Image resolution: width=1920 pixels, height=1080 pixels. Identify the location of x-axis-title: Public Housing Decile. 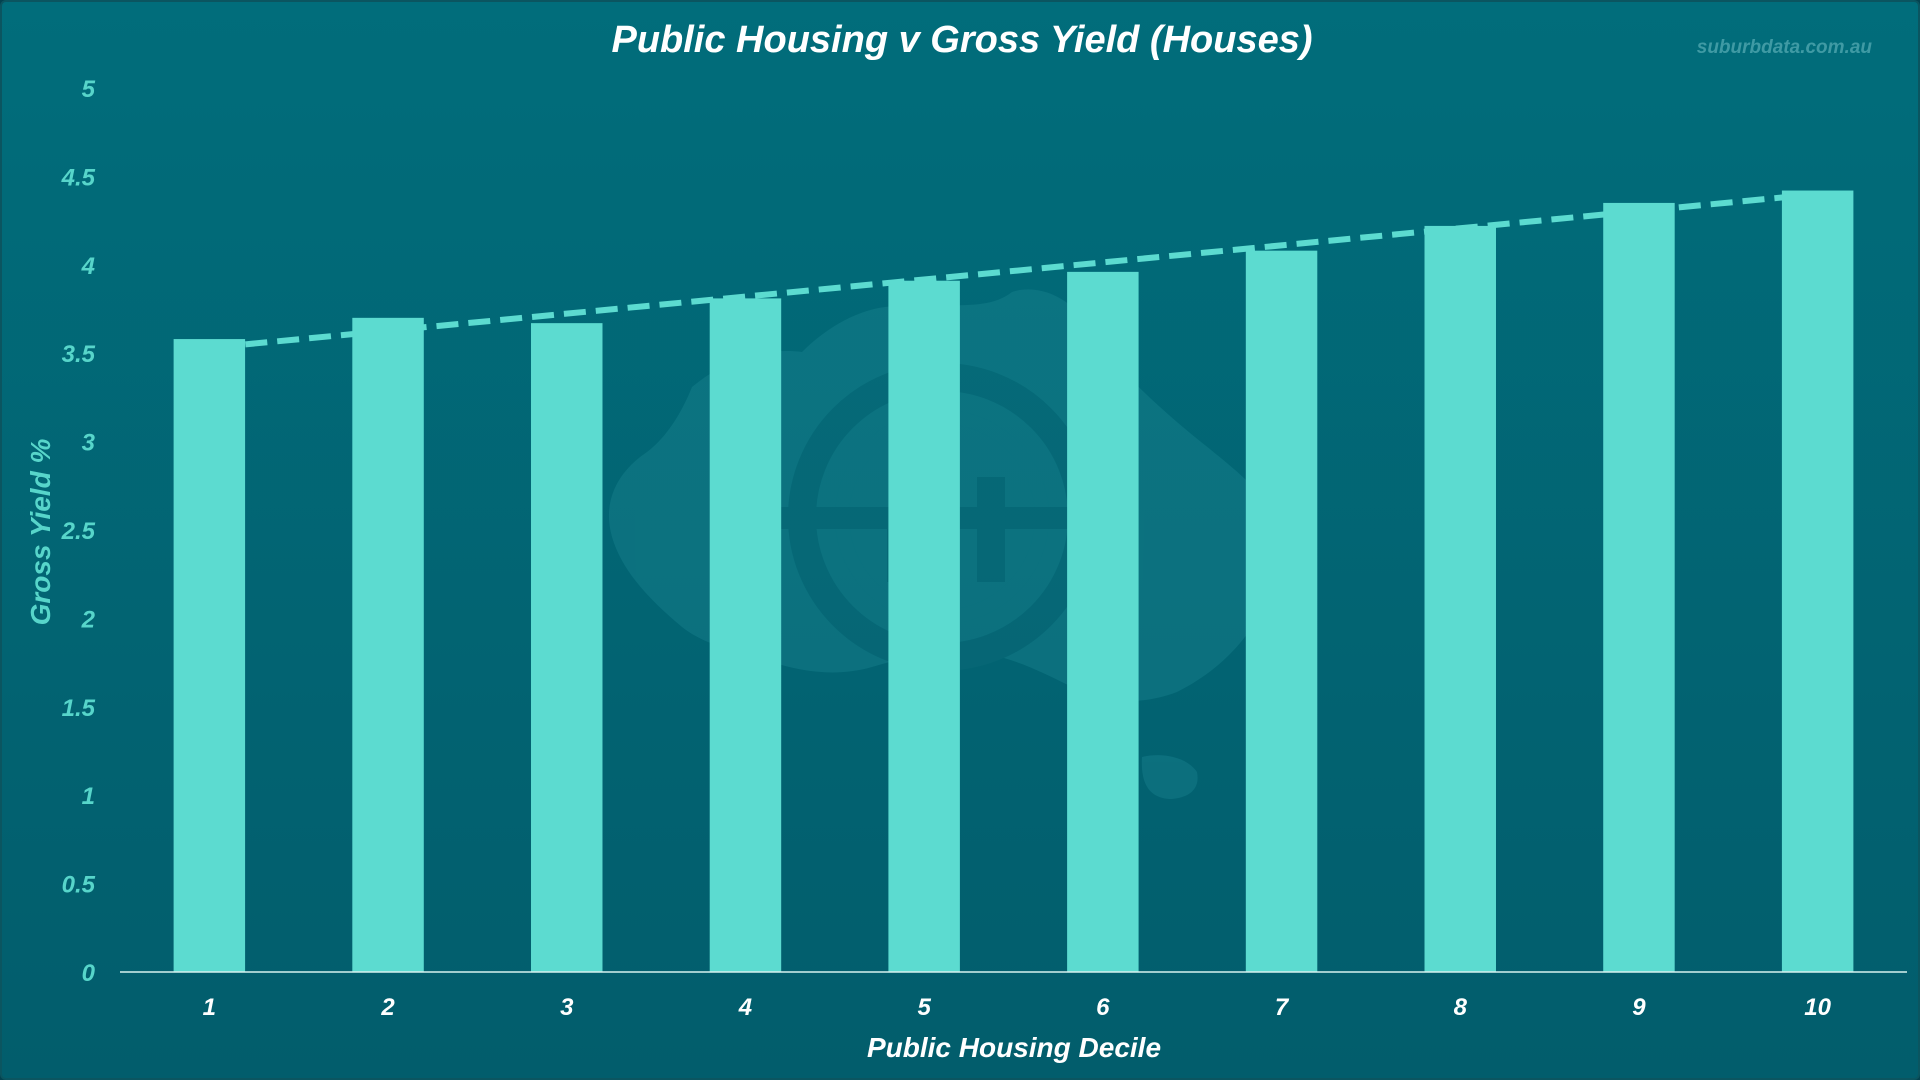
(1014, 1047).